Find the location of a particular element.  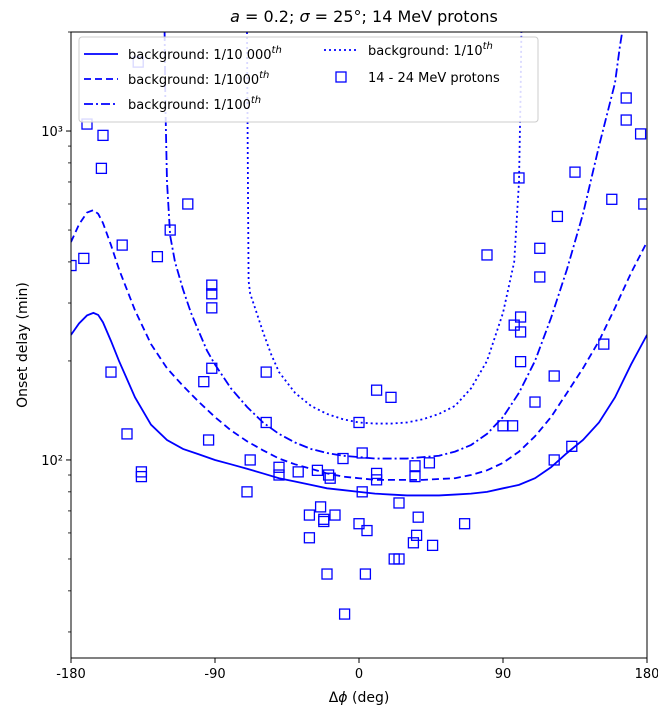

y-tick-label: 10² is located at coordinates (52, 461).